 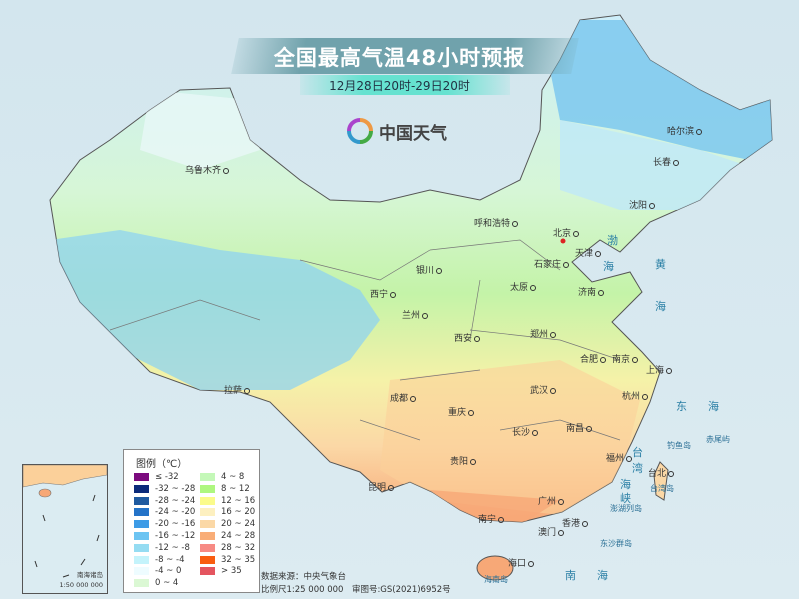 What do you see at coordinates (413, 133) in the screenshot?
I see `logo-text: 中国天气` at bounding box center [413, 133].